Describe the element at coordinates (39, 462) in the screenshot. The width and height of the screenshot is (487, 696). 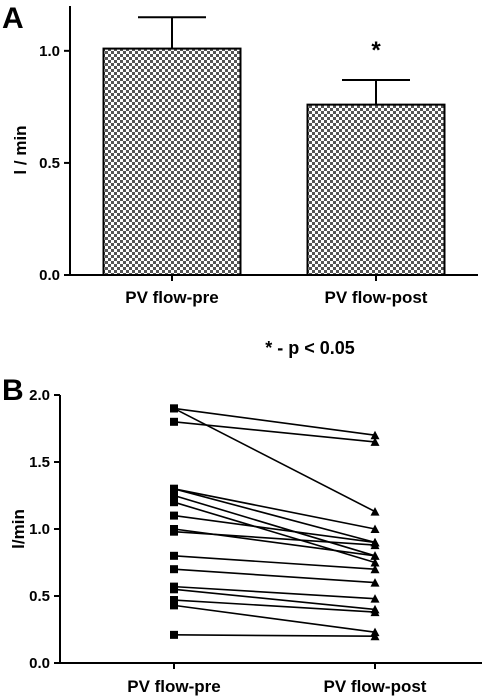
I see `y-tick-label: 1.5` at that location.